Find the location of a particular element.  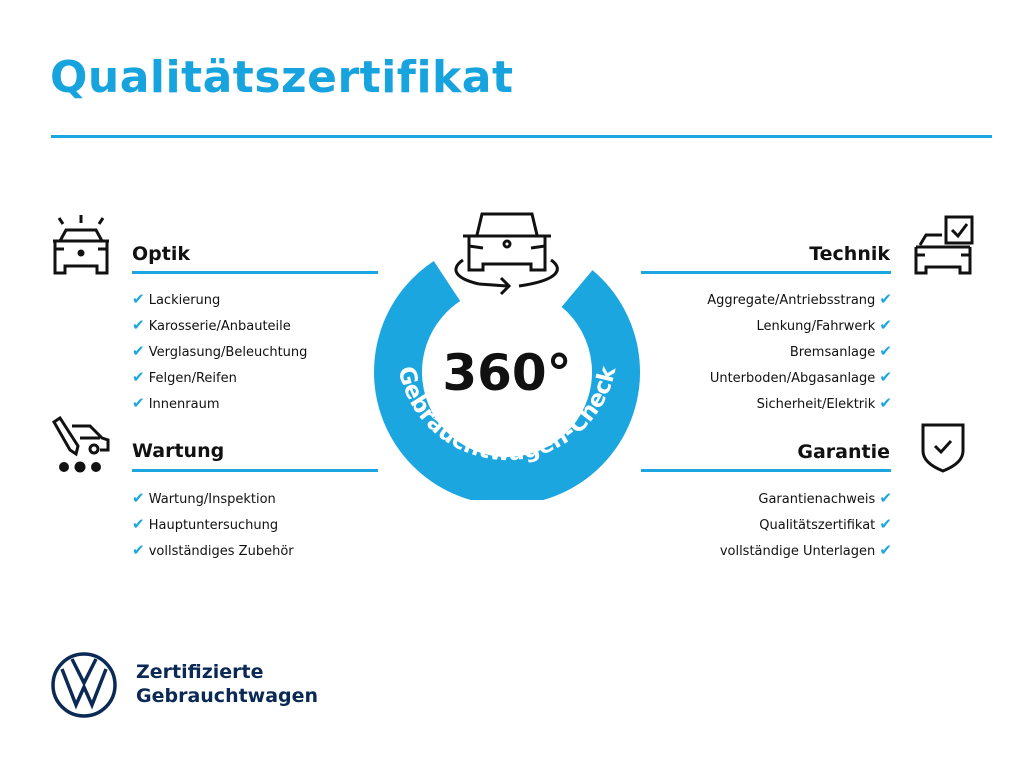

section-line-wartung is located at coordinates (255, 470).